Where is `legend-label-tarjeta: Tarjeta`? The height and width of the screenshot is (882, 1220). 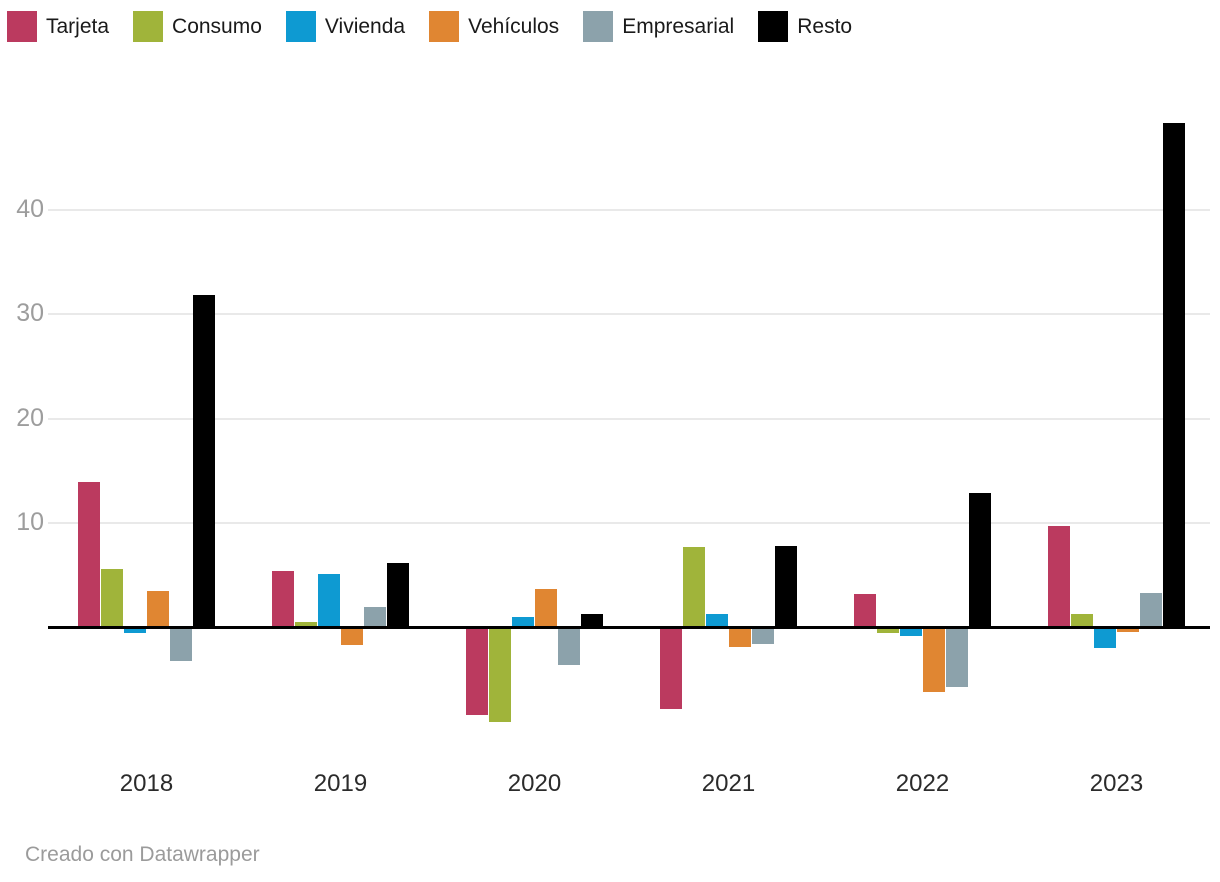 legend-label-tarjeta: Tarjeta is located at coordinates (78, 26).